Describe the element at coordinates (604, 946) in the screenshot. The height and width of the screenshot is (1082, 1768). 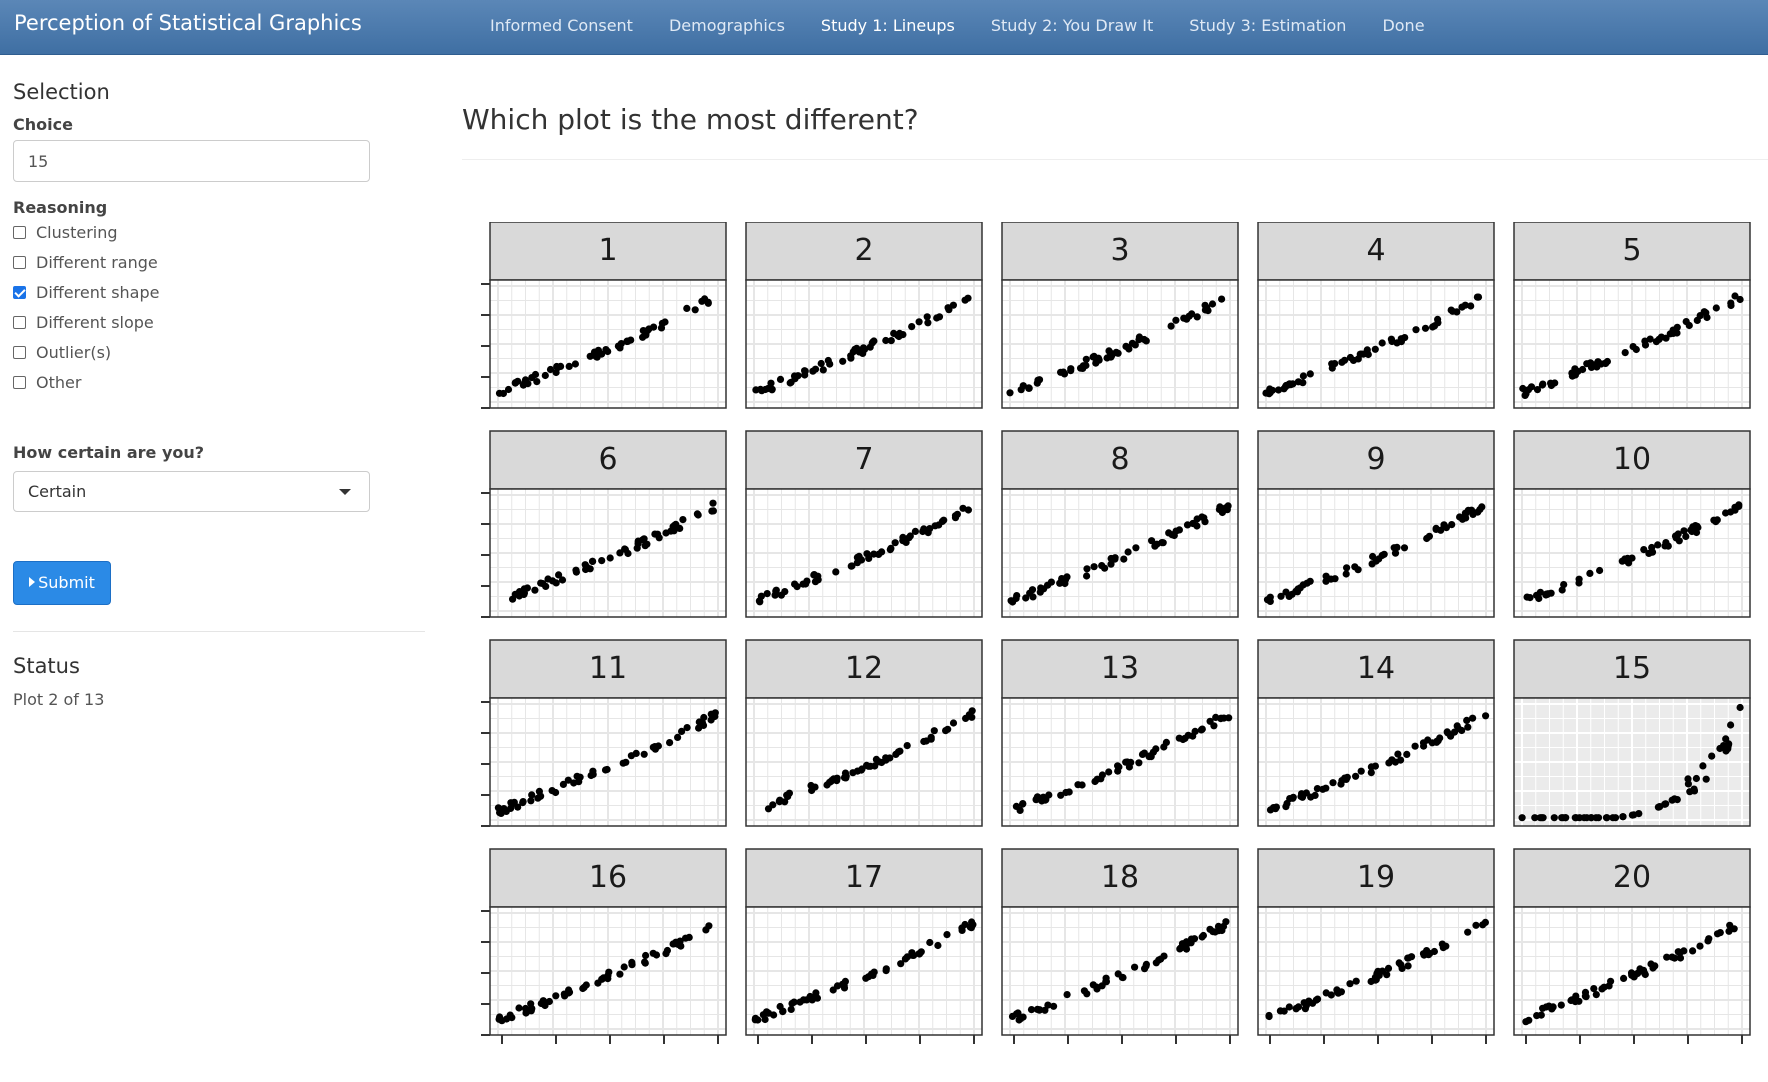
I see `lineup-panel-16: 16` at that location.